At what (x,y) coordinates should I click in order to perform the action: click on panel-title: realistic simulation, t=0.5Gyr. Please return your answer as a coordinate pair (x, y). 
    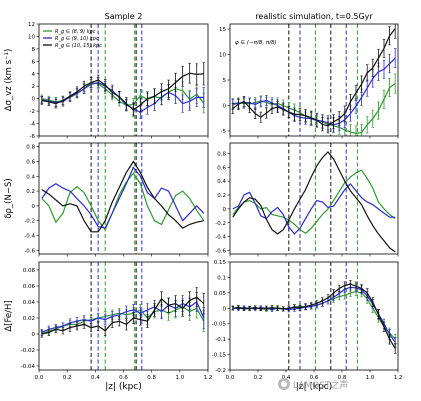
    Looking at the image, I should click on (314, 16).